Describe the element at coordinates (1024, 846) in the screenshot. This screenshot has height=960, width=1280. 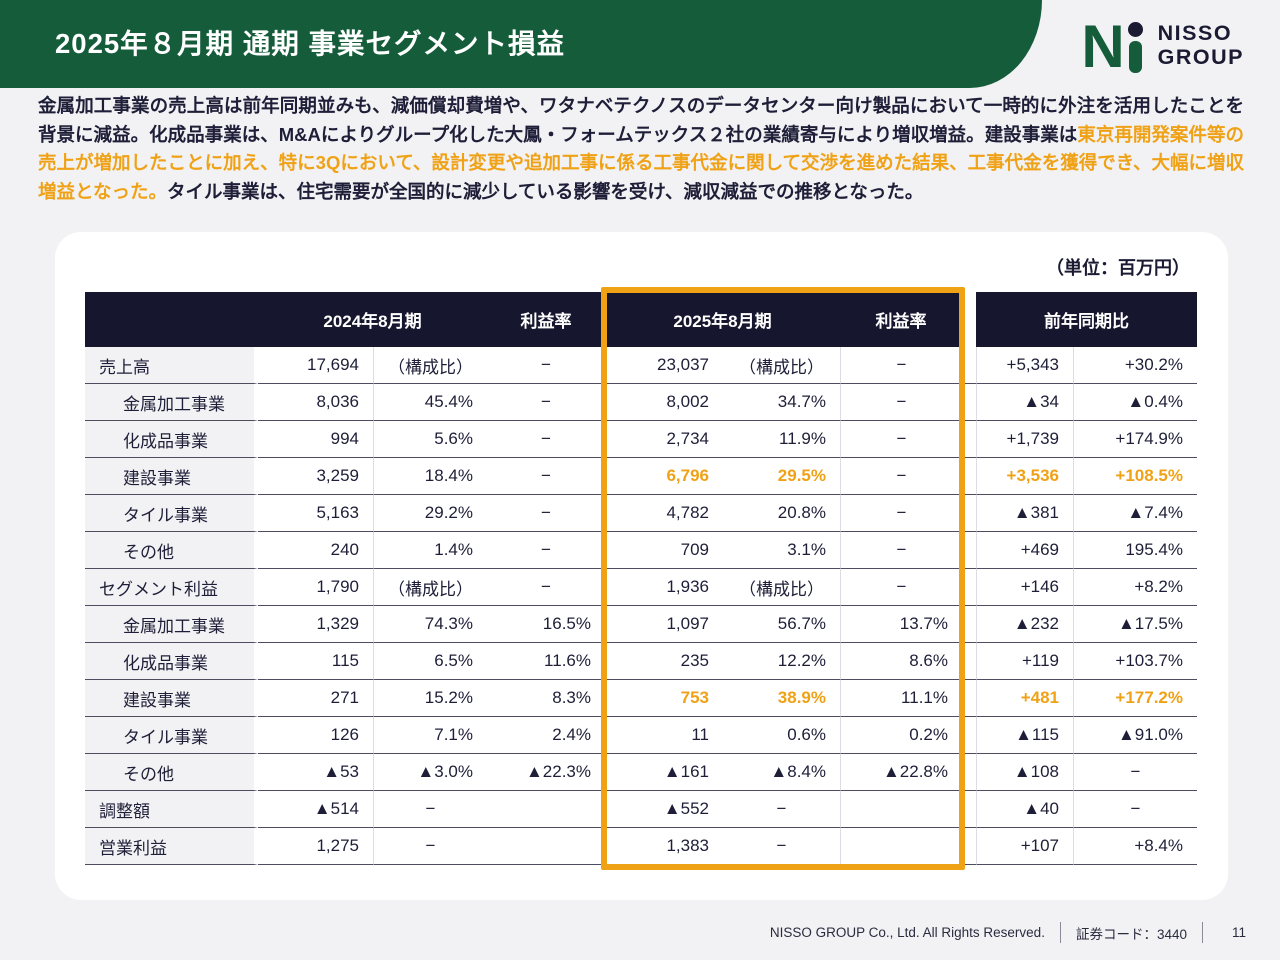
I see `table-cell: +107` at that location.